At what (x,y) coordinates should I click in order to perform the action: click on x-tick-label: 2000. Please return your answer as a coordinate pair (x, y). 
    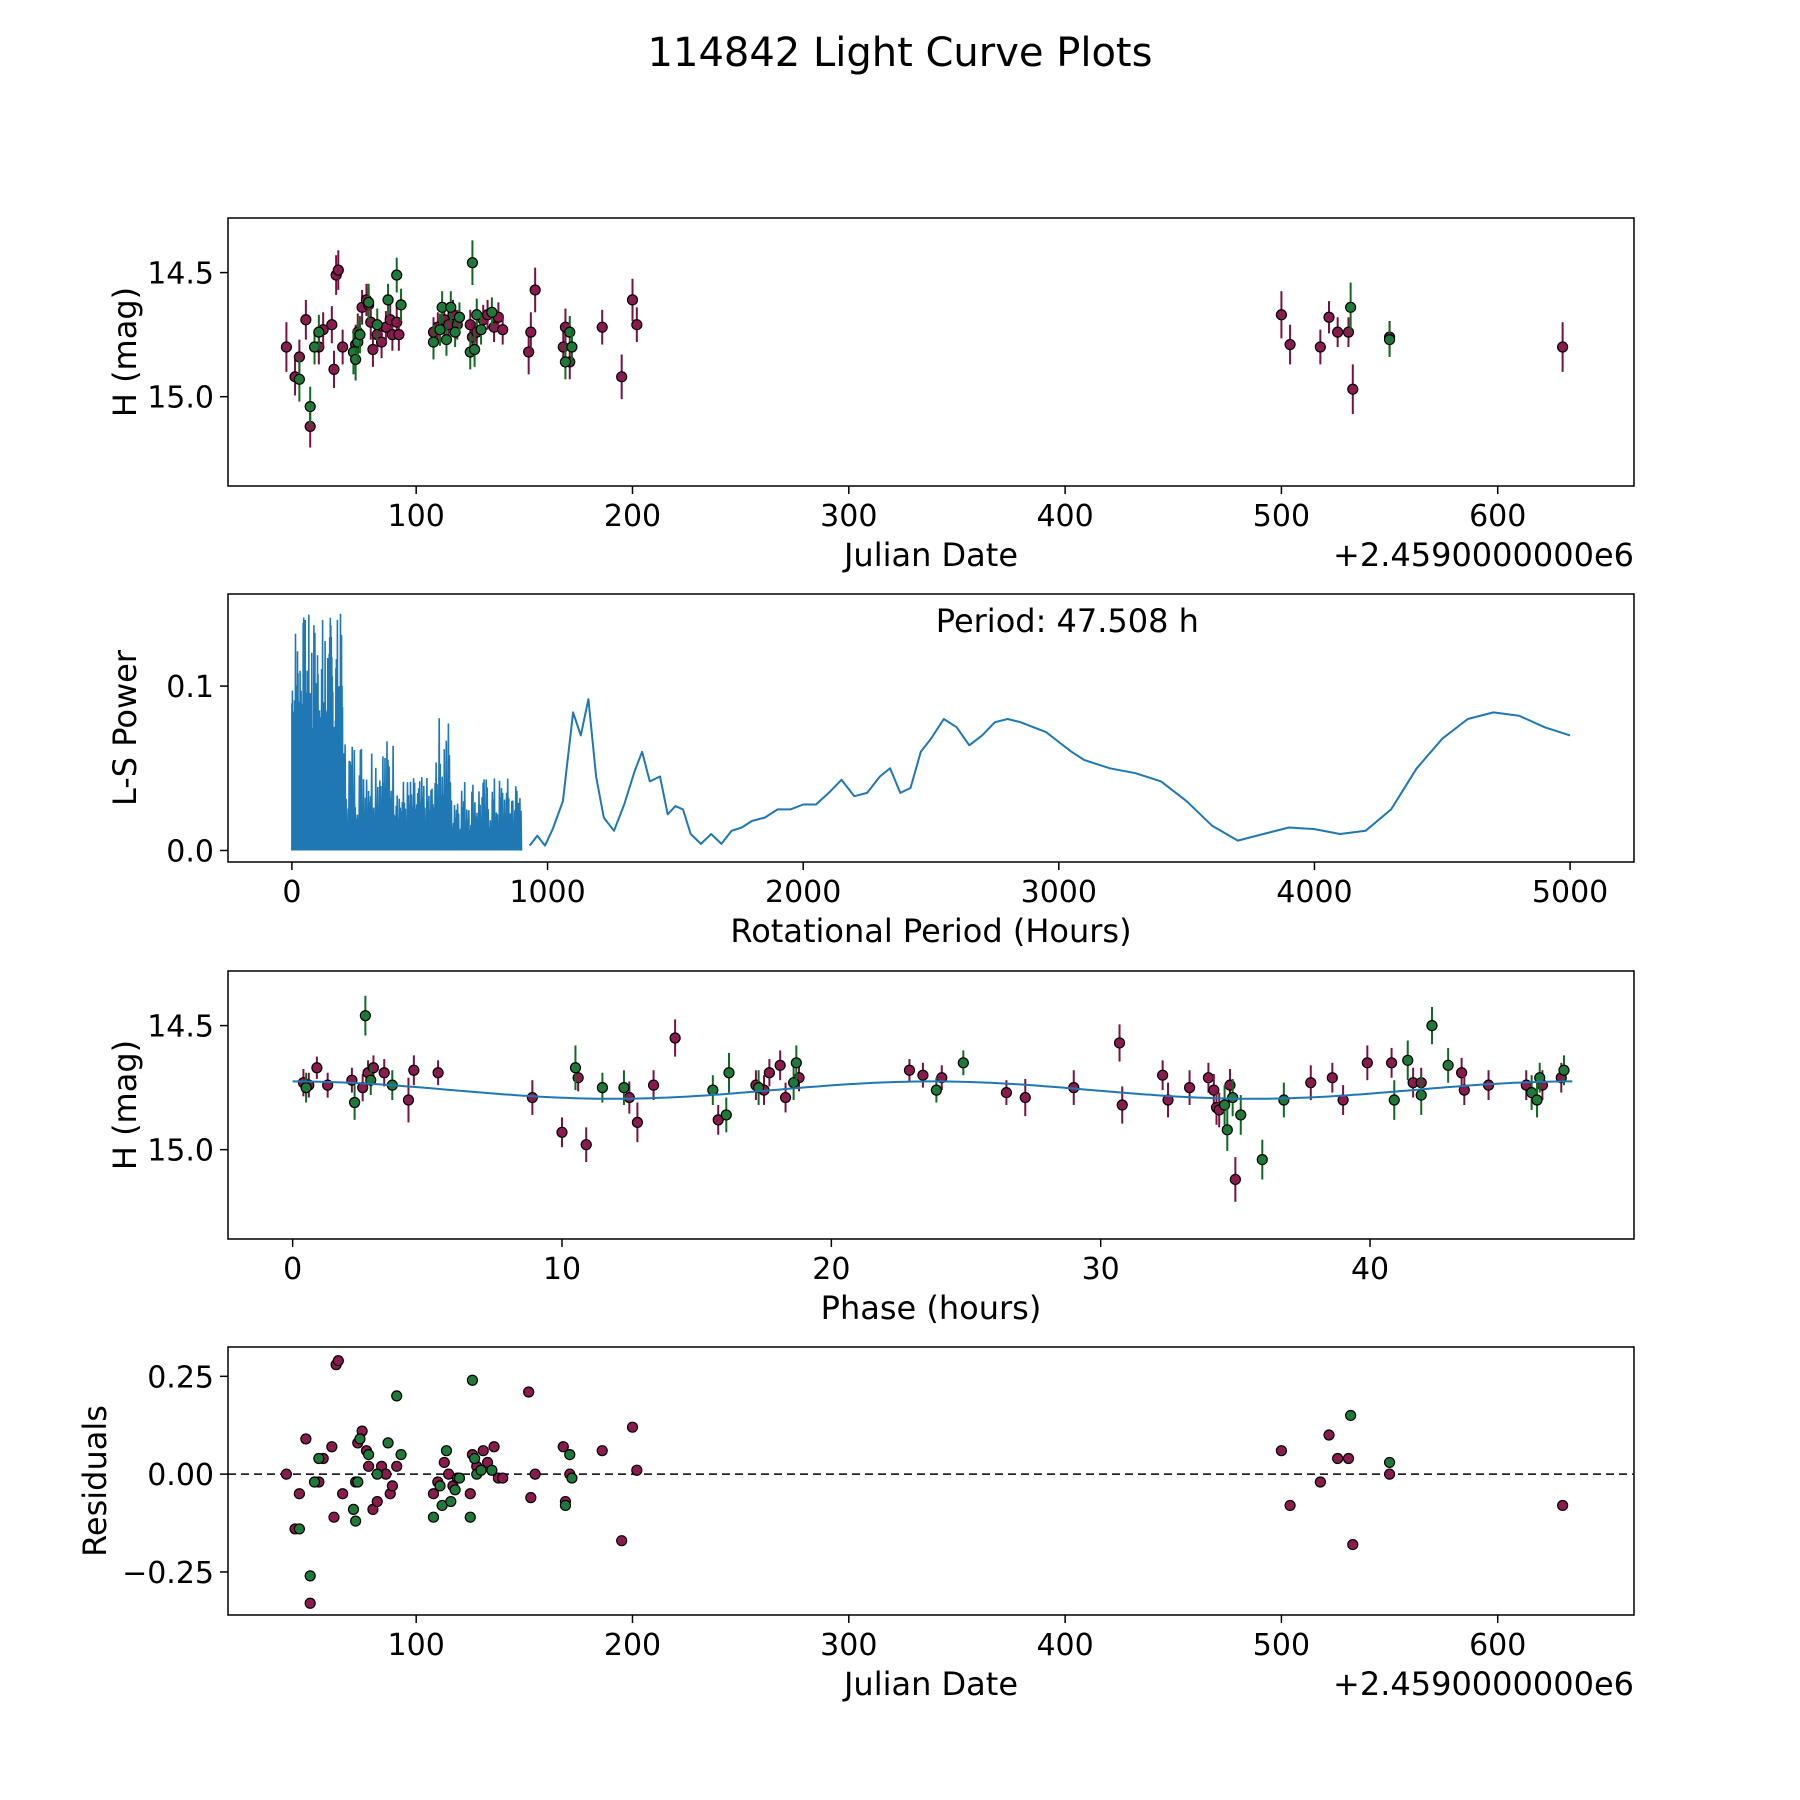
    Looking at the image, I should click on (803, 892).